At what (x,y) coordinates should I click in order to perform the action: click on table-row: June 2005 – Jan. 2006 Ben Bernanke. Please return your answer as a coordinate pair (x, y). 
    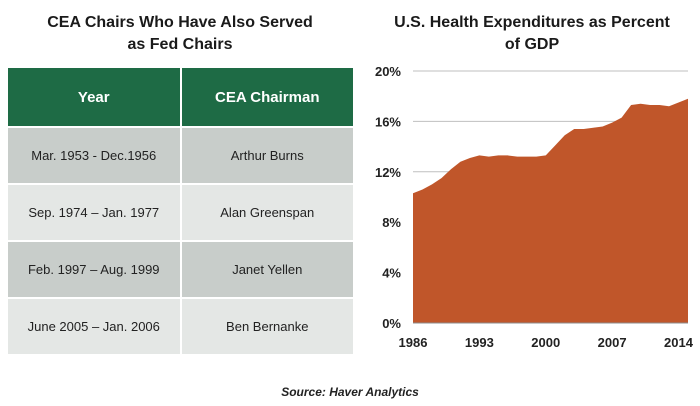
    Looking at the image, I should click on (180, 325).